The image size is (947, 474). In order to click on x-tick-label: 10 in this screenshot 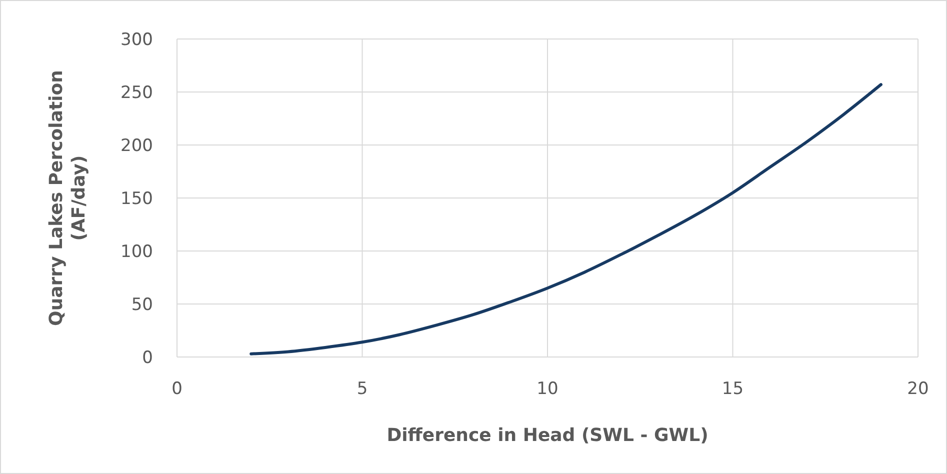, I will do `click(547, 389)`.